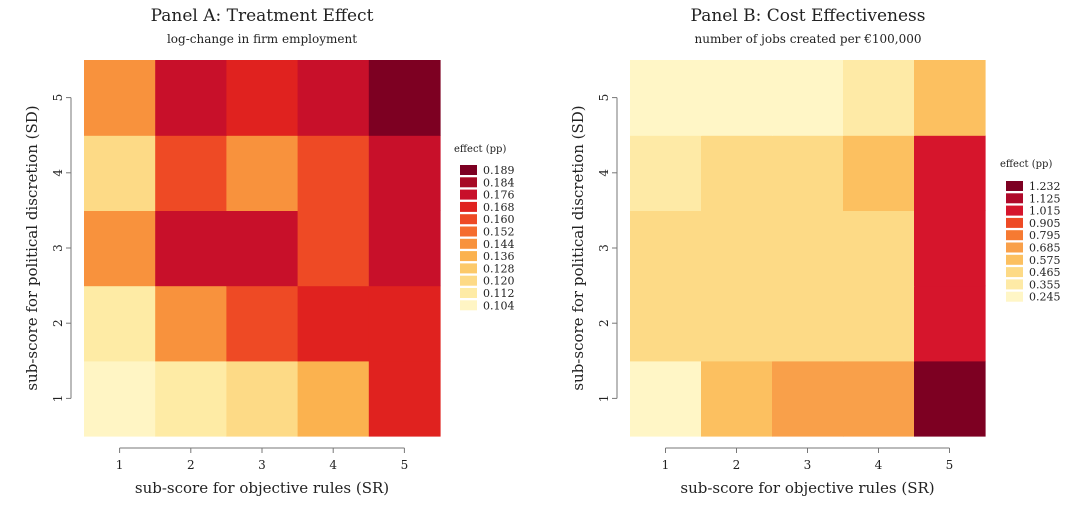 The image size is (1080, 506). I want to click on chart-title: Panel B: Cost Effectiveness, so click(808, 16).